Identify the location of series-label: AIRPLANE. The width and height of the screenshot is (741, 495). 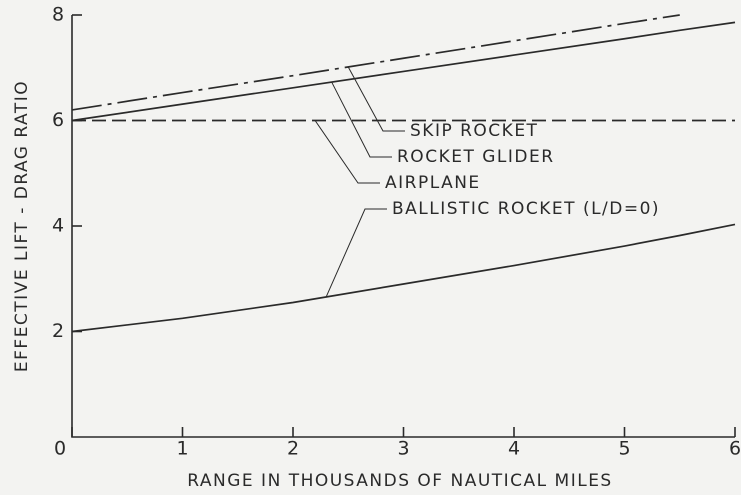
(433, 183).